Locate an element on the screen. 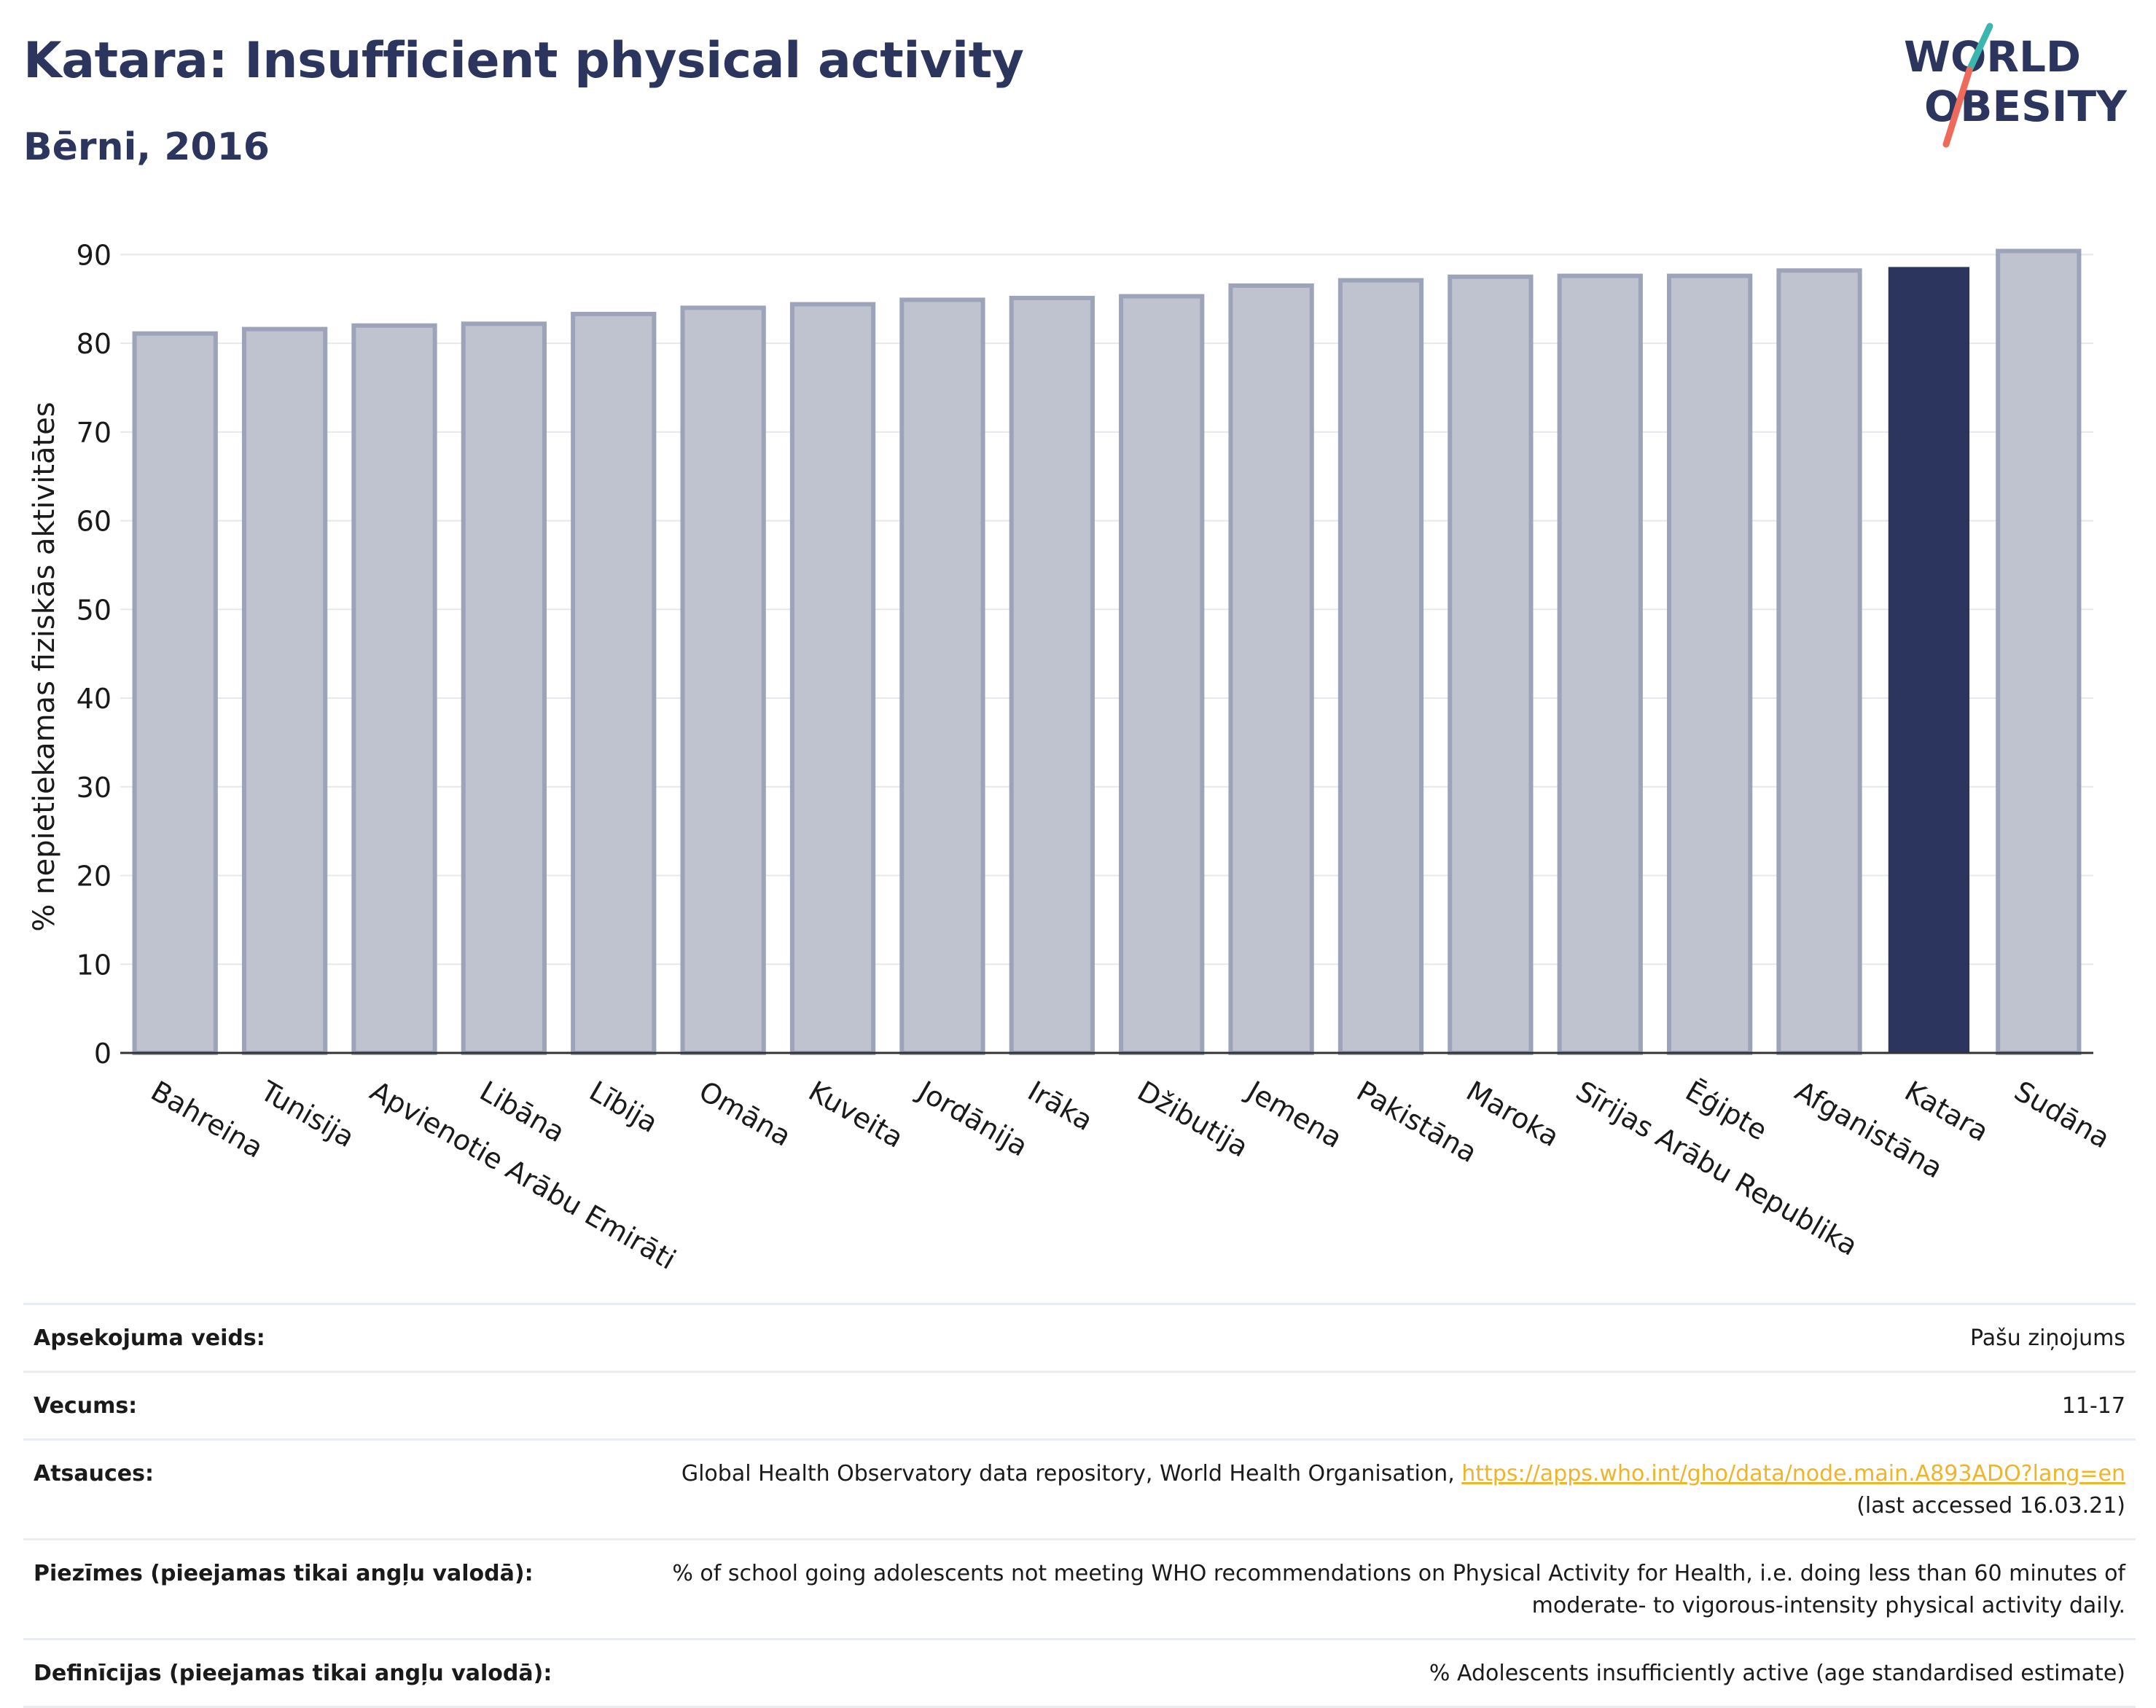 The image size is (2156, 1708). x-tick-label: Bahreina is located at coordinates (207, 1119).